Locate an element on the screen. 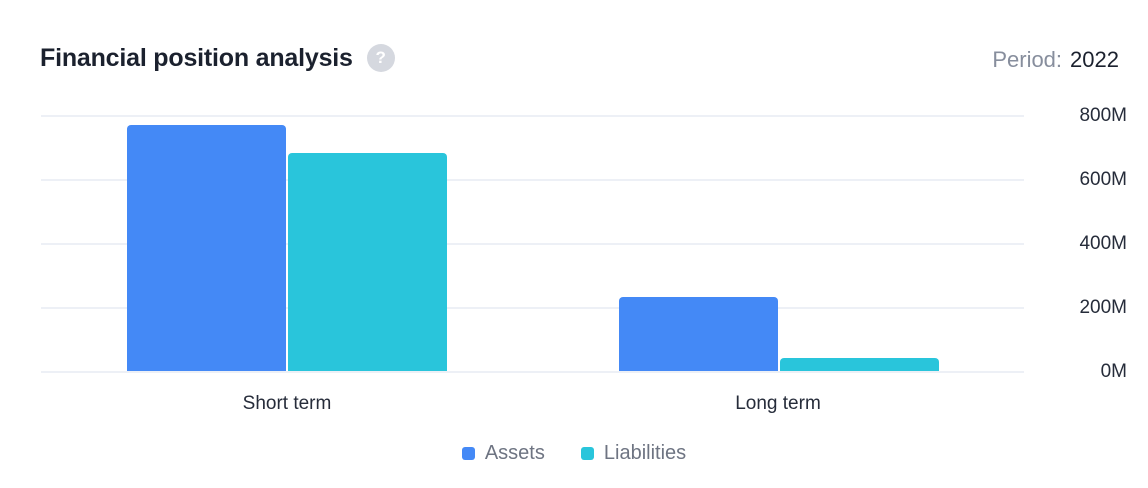 Image resolution: width=1148 pixels, height=488 pixels. chart-legend: Assets Liabilities is located at coordinates (574, 453).